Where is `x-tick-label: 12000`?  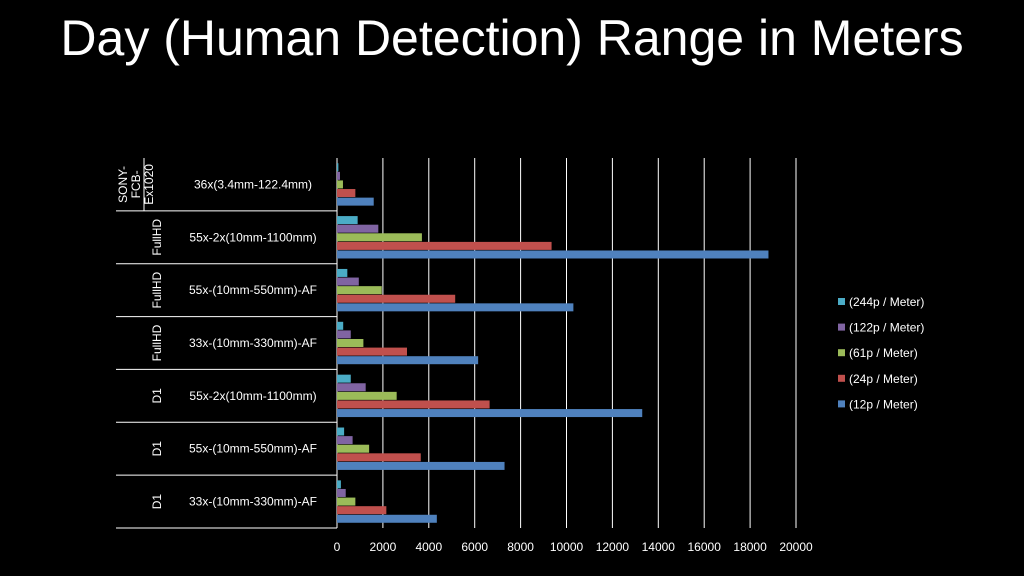
x-tick-label: 12000 is located at coordinates (613, 547).